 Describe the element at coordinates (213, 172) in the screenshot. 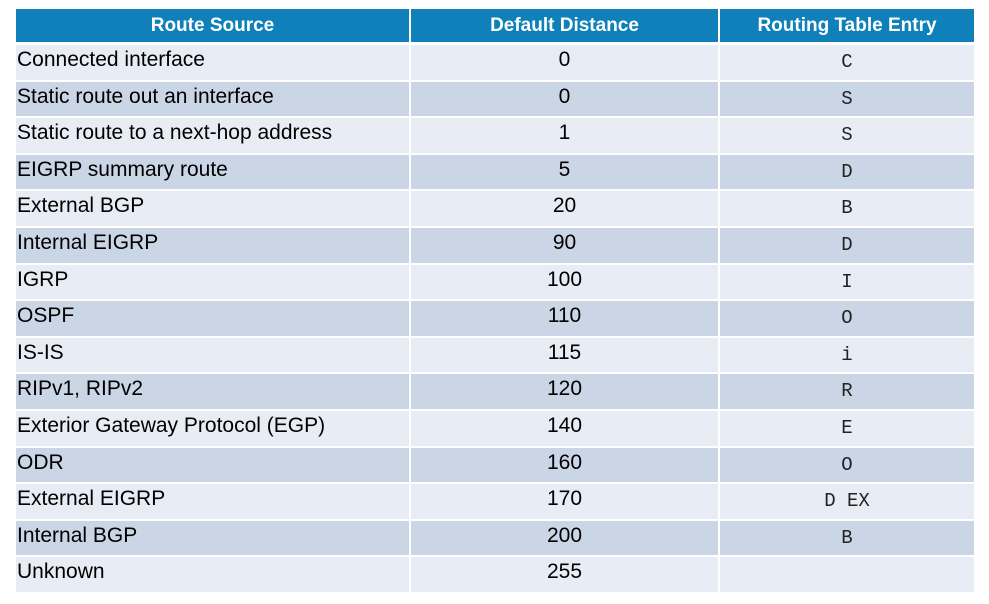

I see `route-source-cell: EIGRP summary route` at that location.